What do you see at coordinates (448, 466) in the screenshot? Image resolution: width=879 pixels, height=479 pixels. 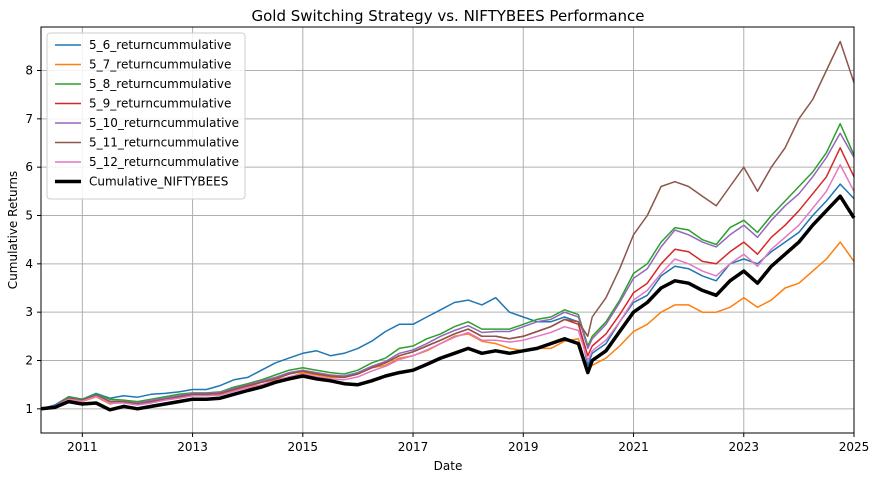 I see `x-axis-label: Date` at bounding box center [448, 466].